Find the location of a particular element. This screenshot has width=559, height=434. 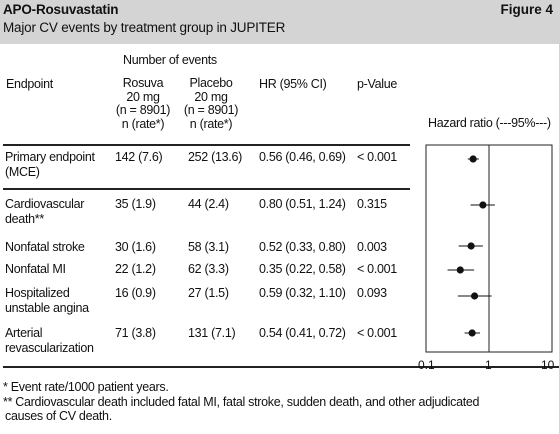

endpoint-line: Nonfatal MI is located at coordinates (35, 269).